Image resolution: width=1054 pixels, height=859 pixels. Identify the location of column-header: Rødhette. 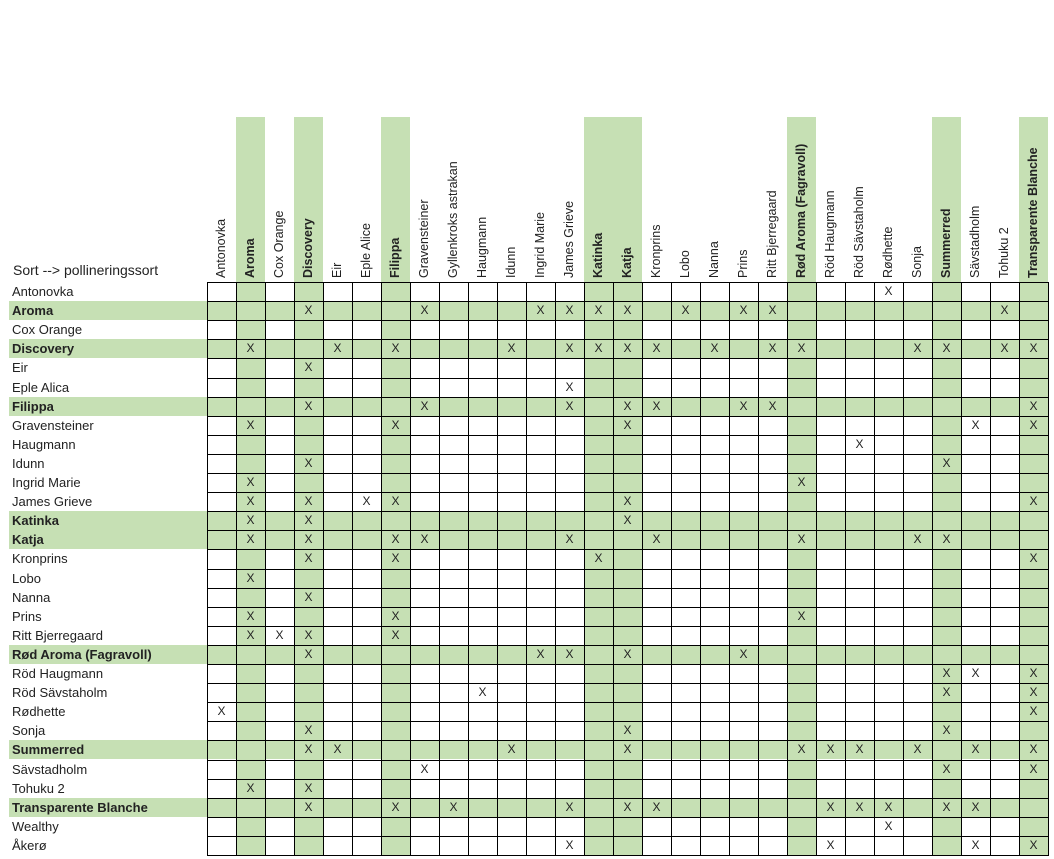
(888, 252).